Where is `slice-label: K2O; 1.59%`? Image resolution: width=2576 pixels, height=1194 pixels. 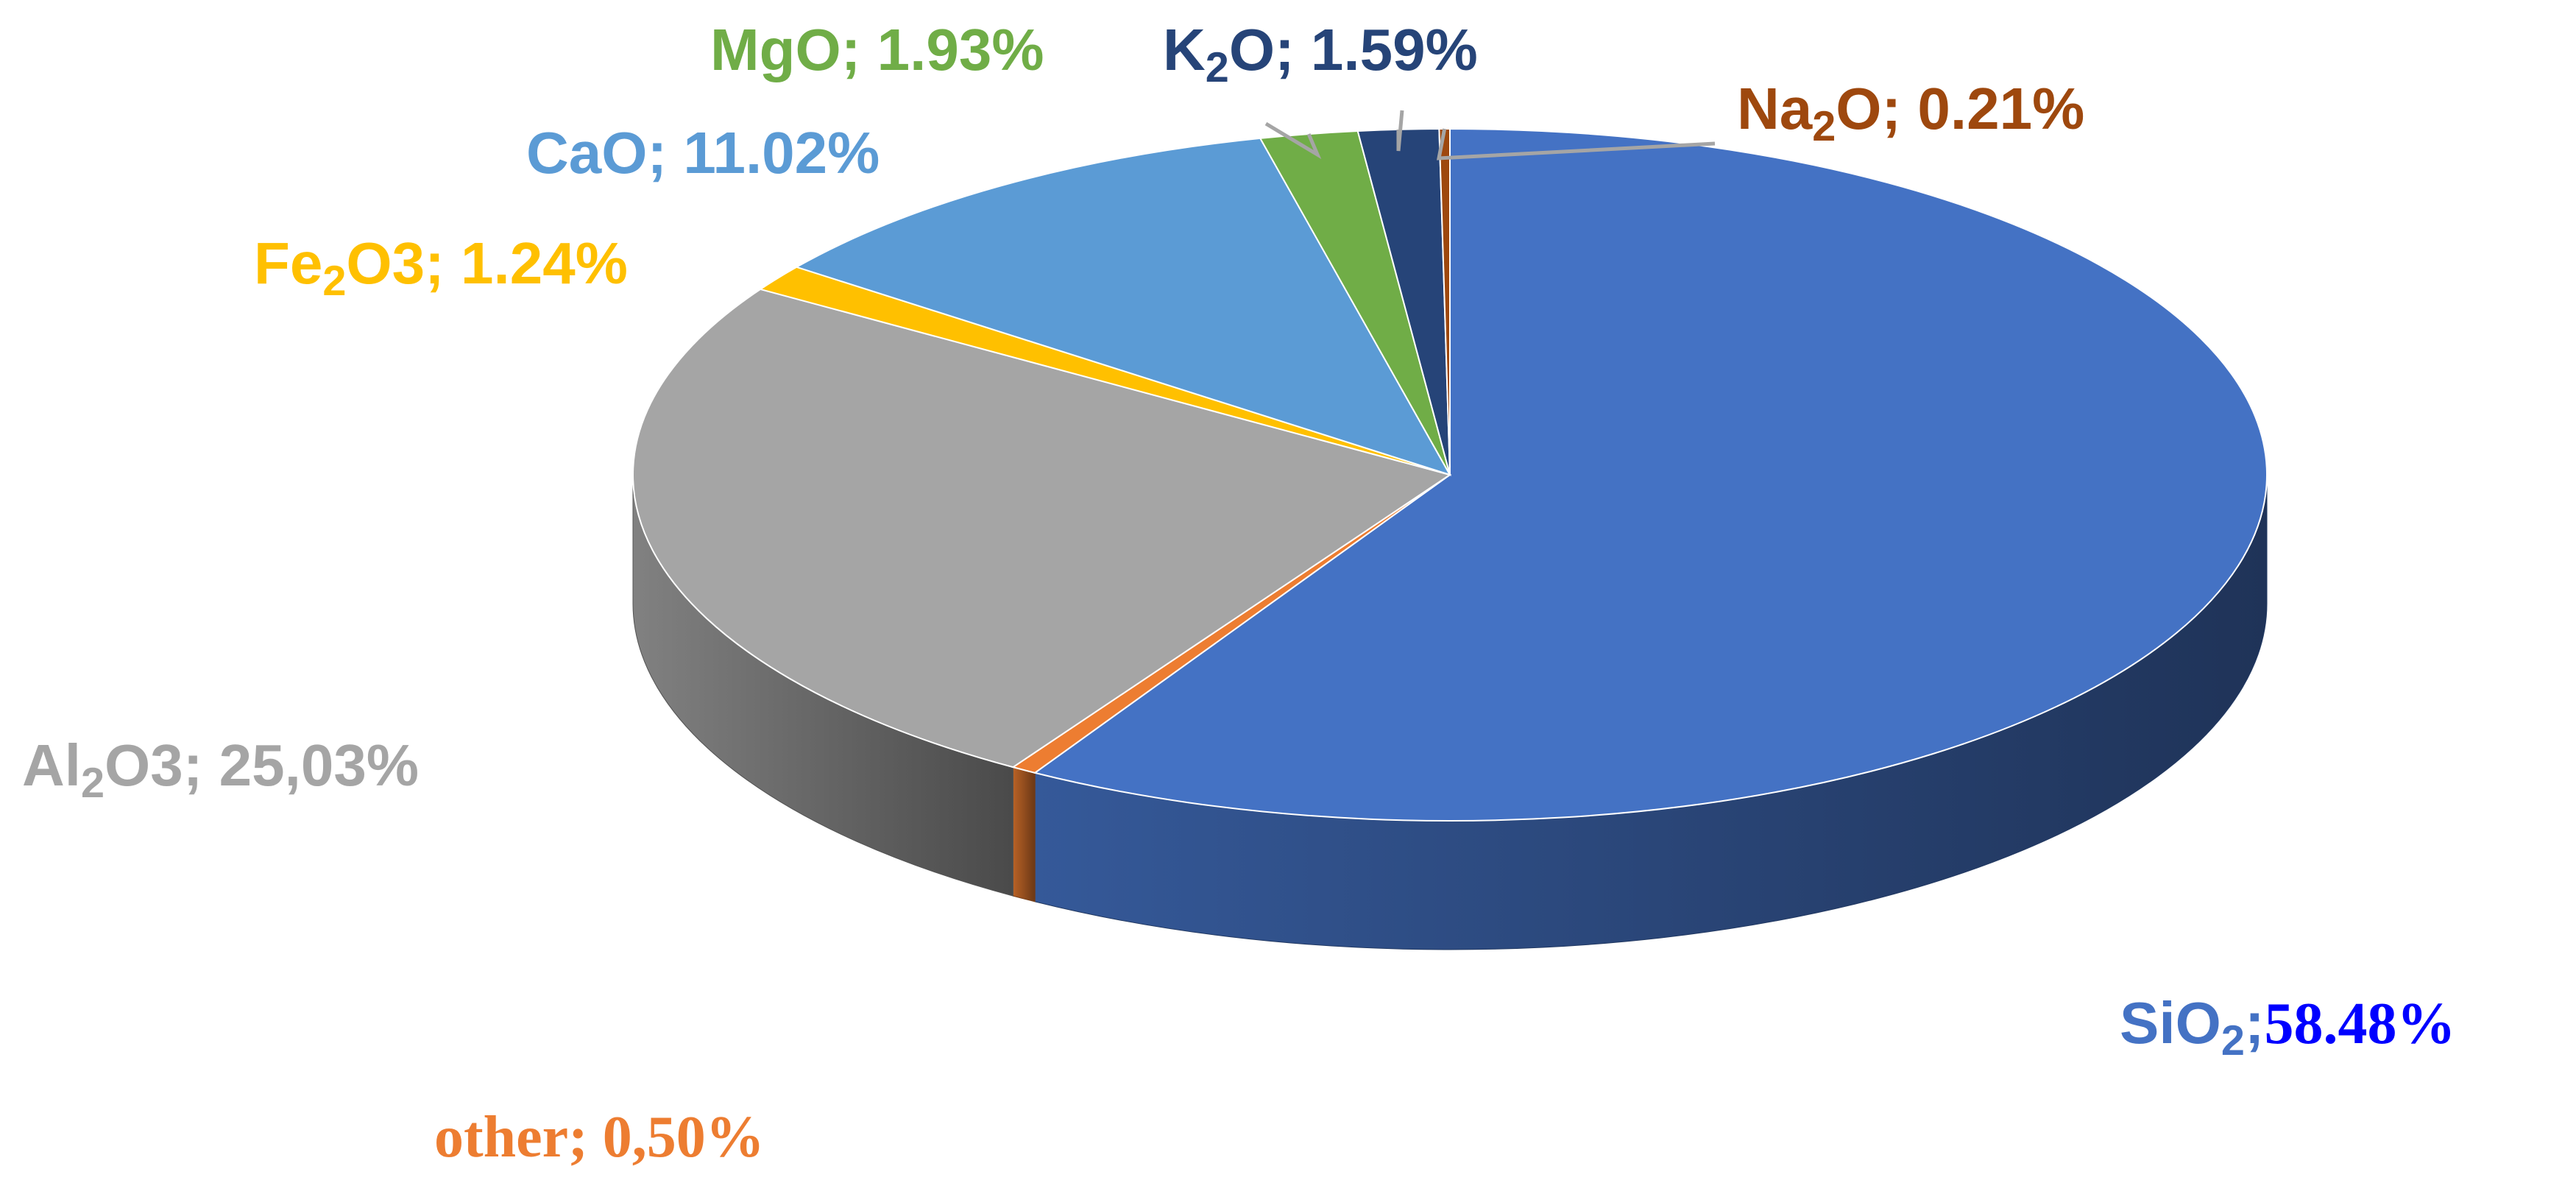
slice-label: K2O; 1.59% is located at coordinates (1320, 55).